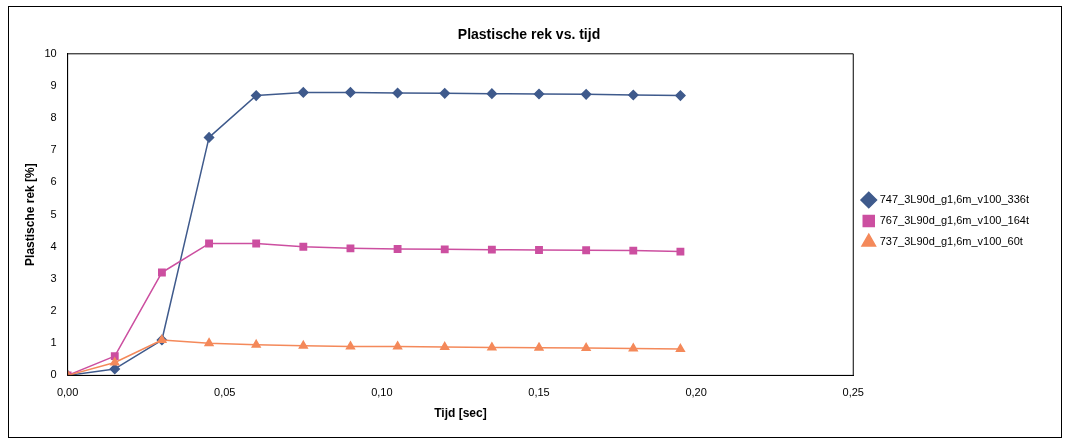 This screenshot has width=1072, height=445. I want to click on chart-title: Plastische rek vs. tijd, so click(529, 34).